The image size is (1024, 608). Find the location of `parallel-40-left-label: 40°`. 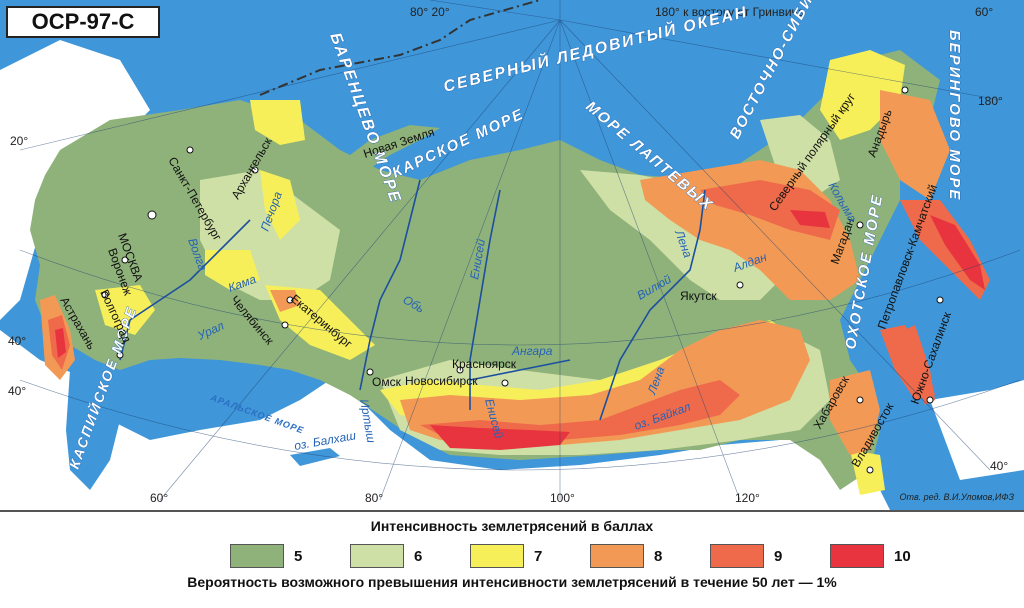

parallel-40-left-label: 40° is located at coordinates (17, 341).